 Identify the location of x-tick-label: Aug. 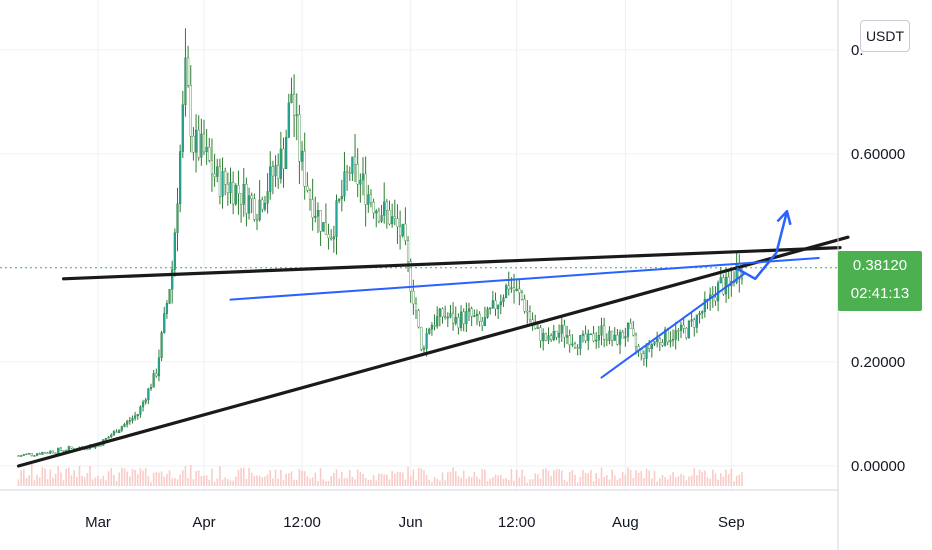
(625, 522).